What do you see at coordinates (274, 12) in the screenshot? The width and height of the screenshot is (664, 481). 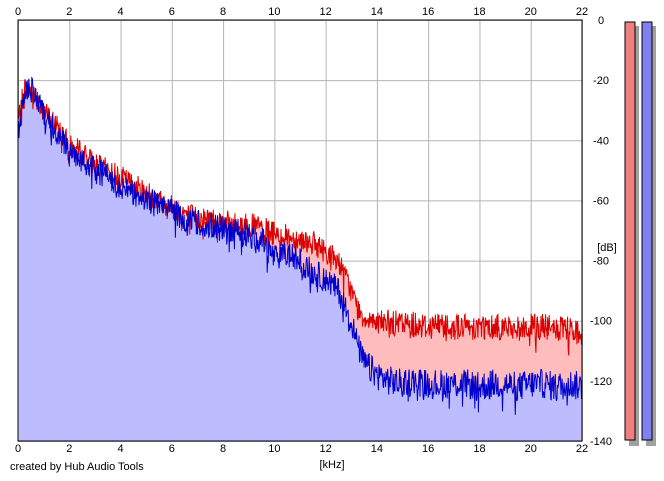 I see `x-tick-label-top: 10` at bounding box center [274, 12].